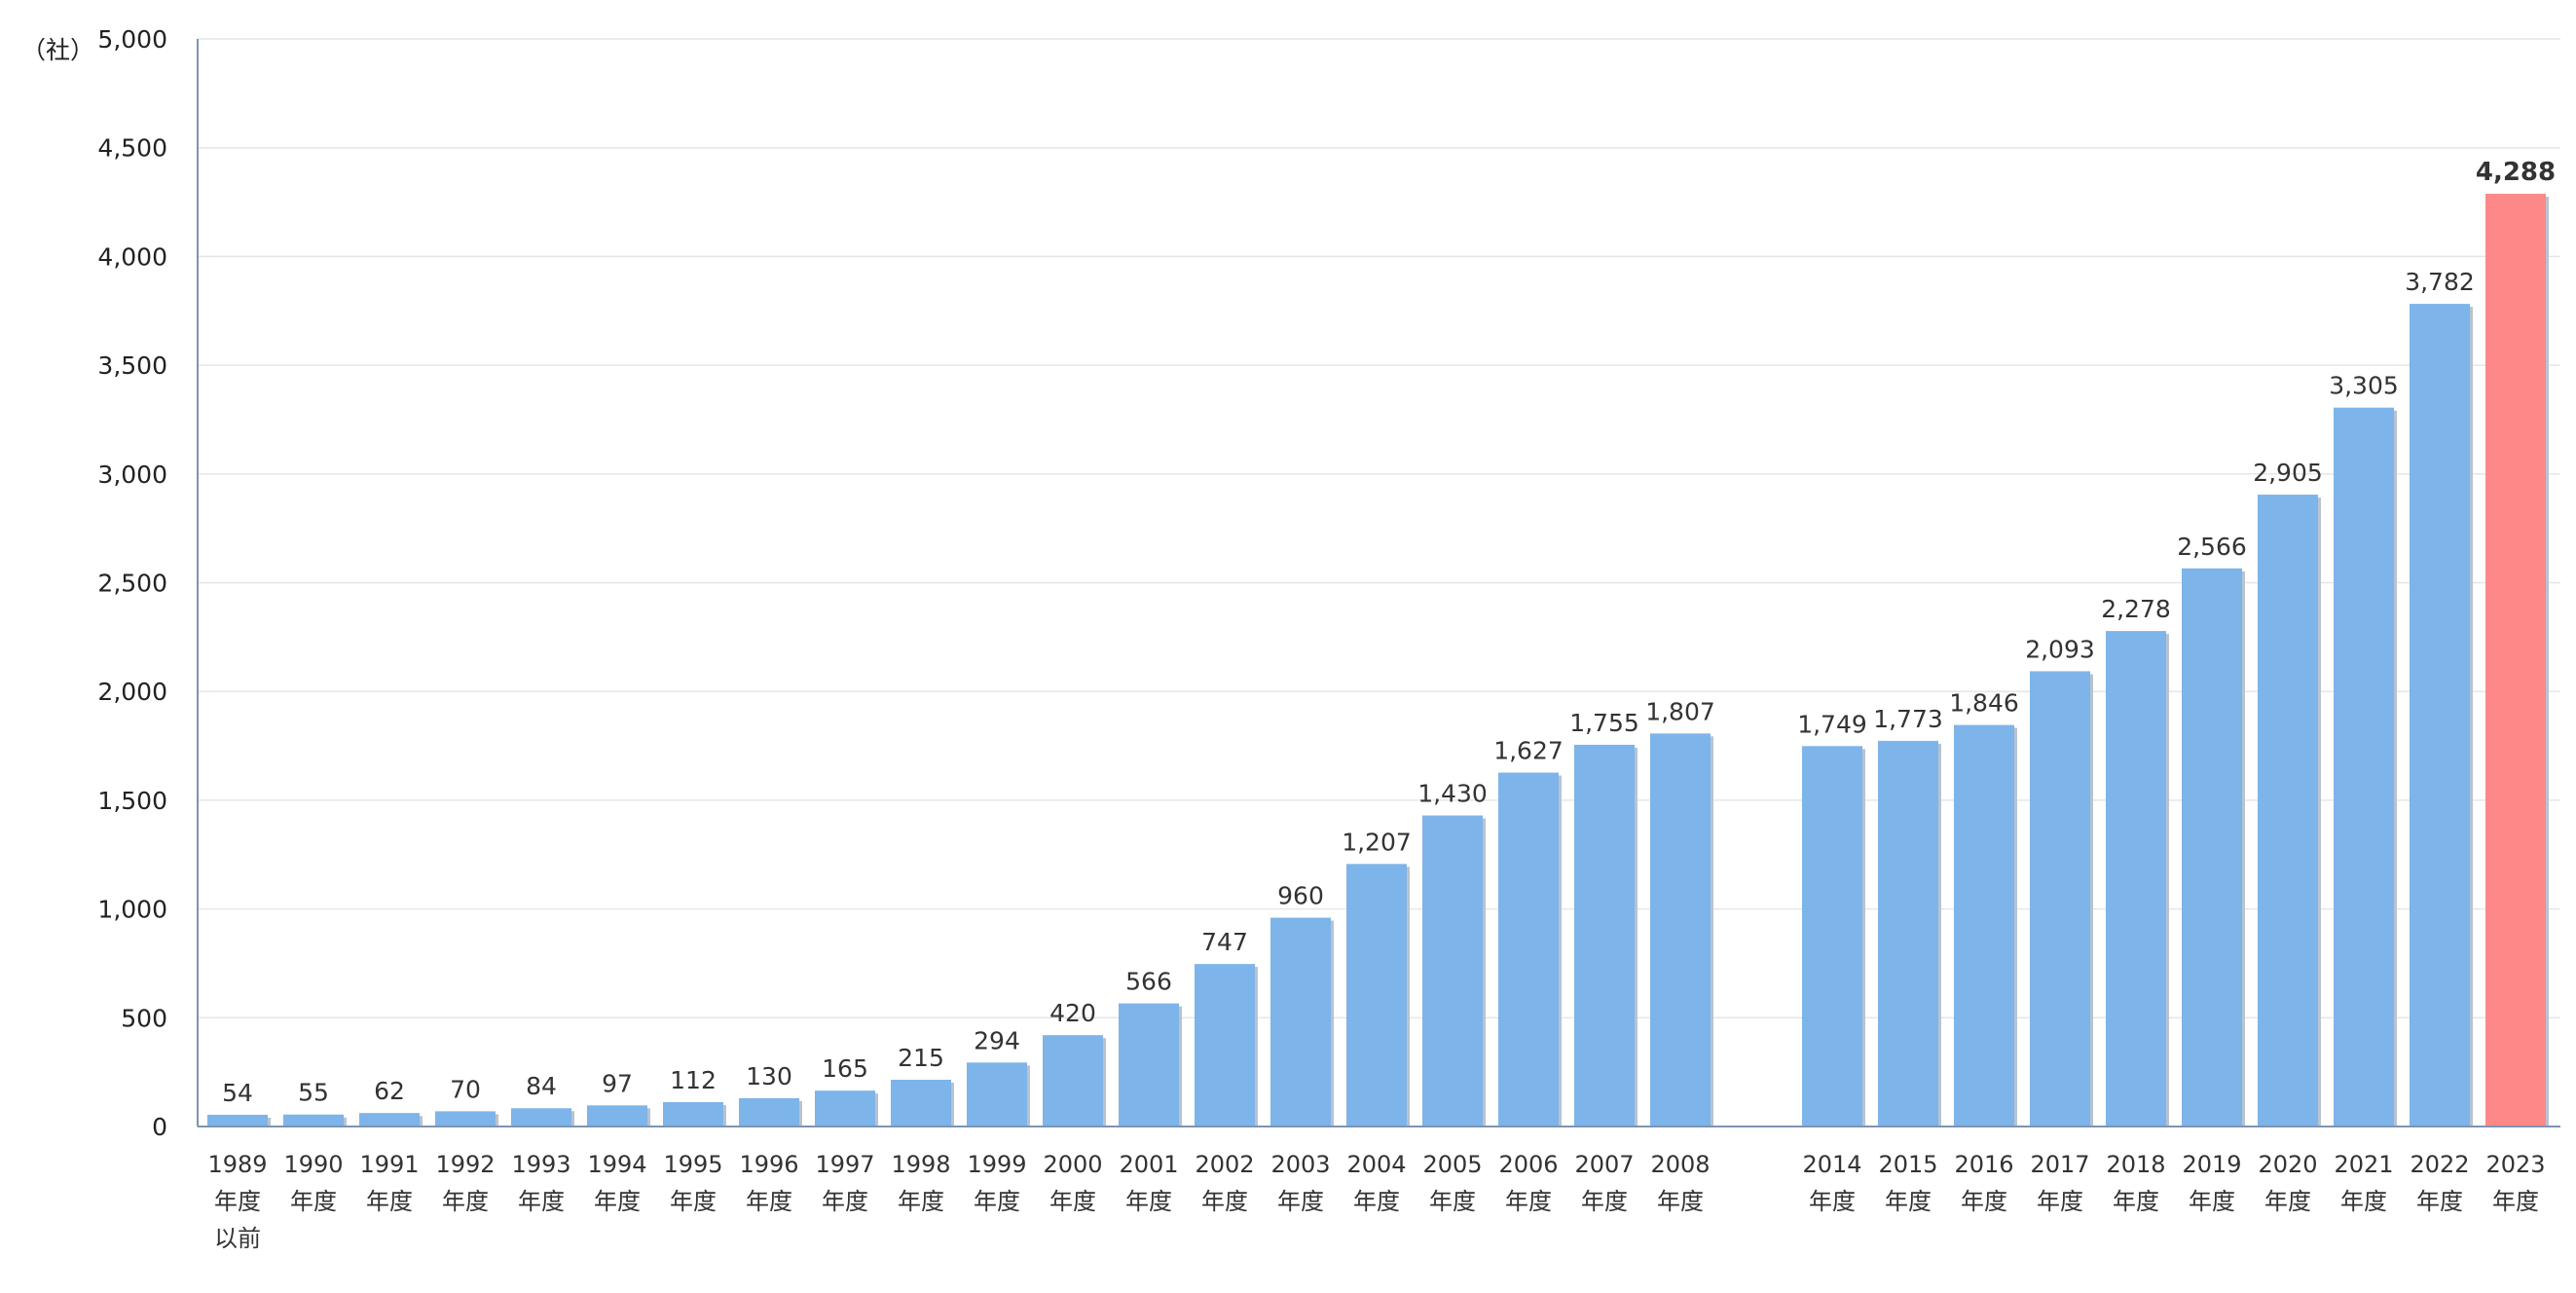 The width and height of the screenshot is (2576, 1293). I want to click on value-label: 1,207, so click(1377, 842).